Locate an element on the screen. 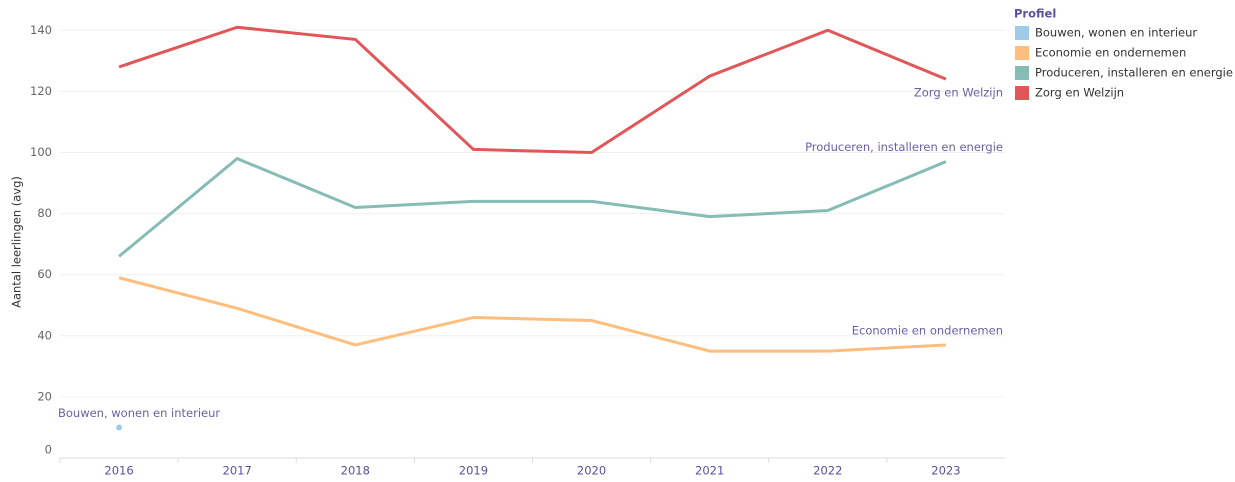  y-tick-label: 60 is located at coordinates (44, 274).